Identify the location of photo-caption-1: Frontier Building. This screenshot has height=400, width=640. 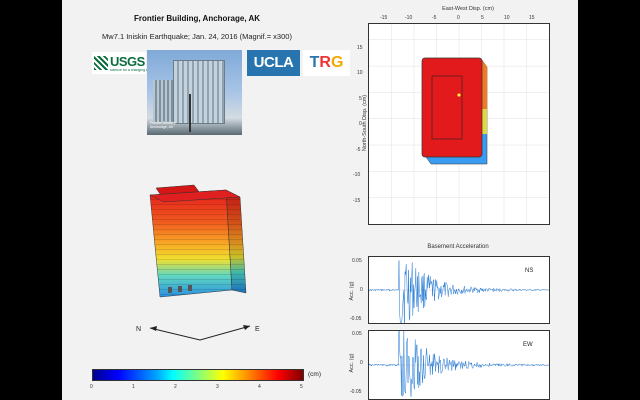
(163, 123).